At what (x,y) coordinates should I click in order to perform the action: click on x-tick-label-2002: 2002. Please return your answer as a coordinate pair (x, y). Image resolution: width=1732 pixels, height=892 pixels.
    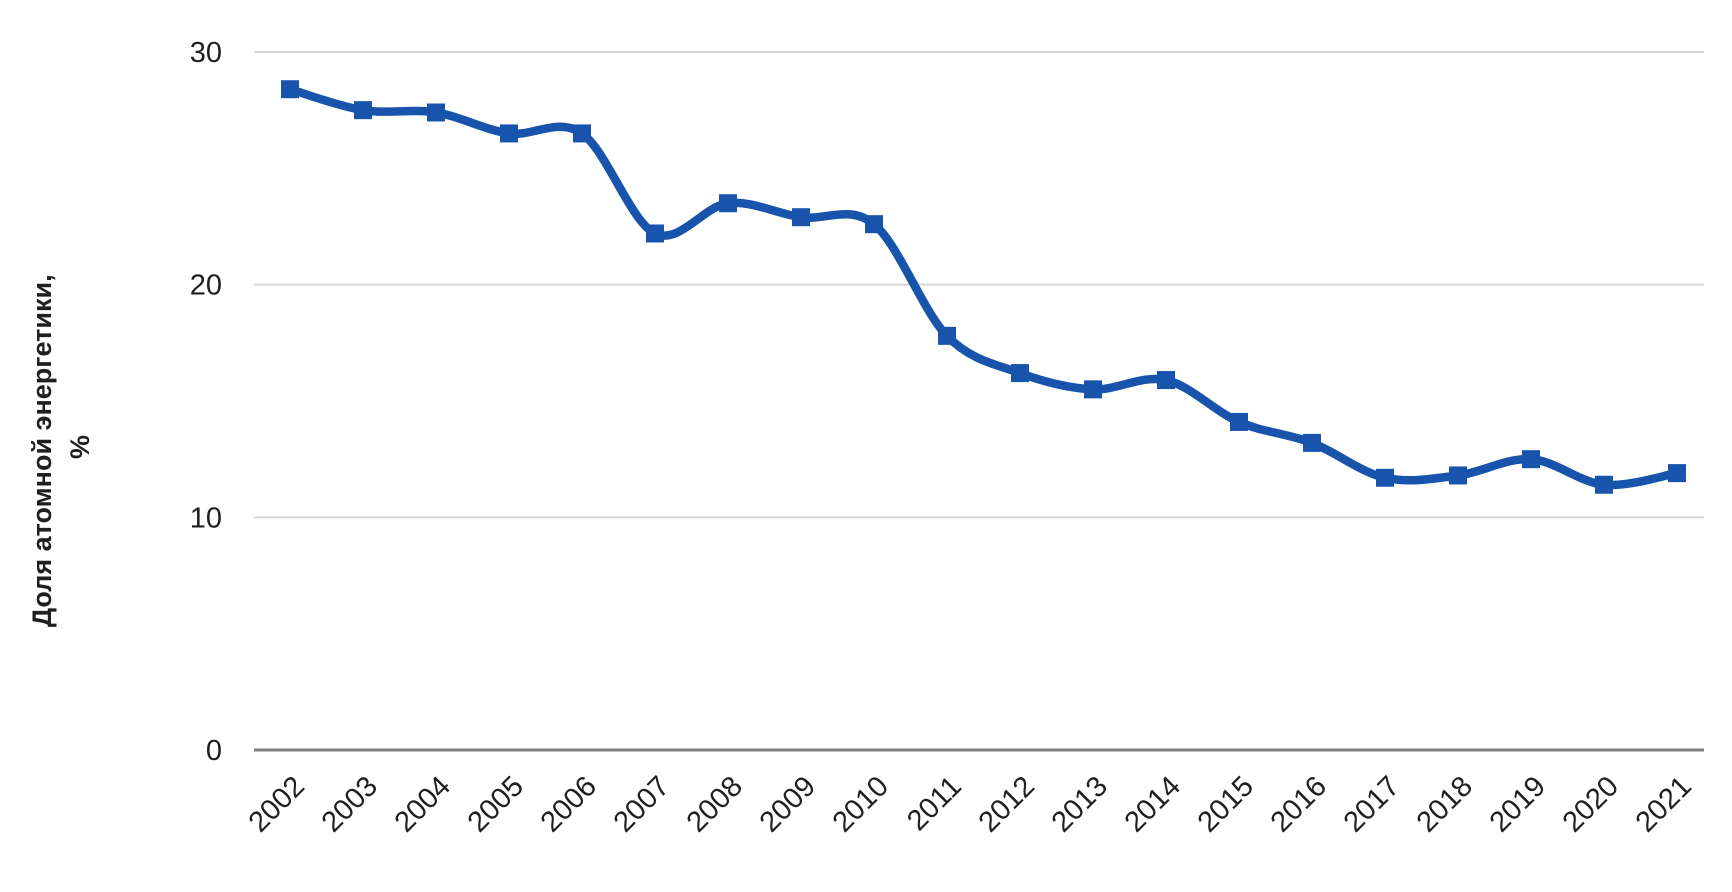
    Looking at the image, I should click on (277, 804).